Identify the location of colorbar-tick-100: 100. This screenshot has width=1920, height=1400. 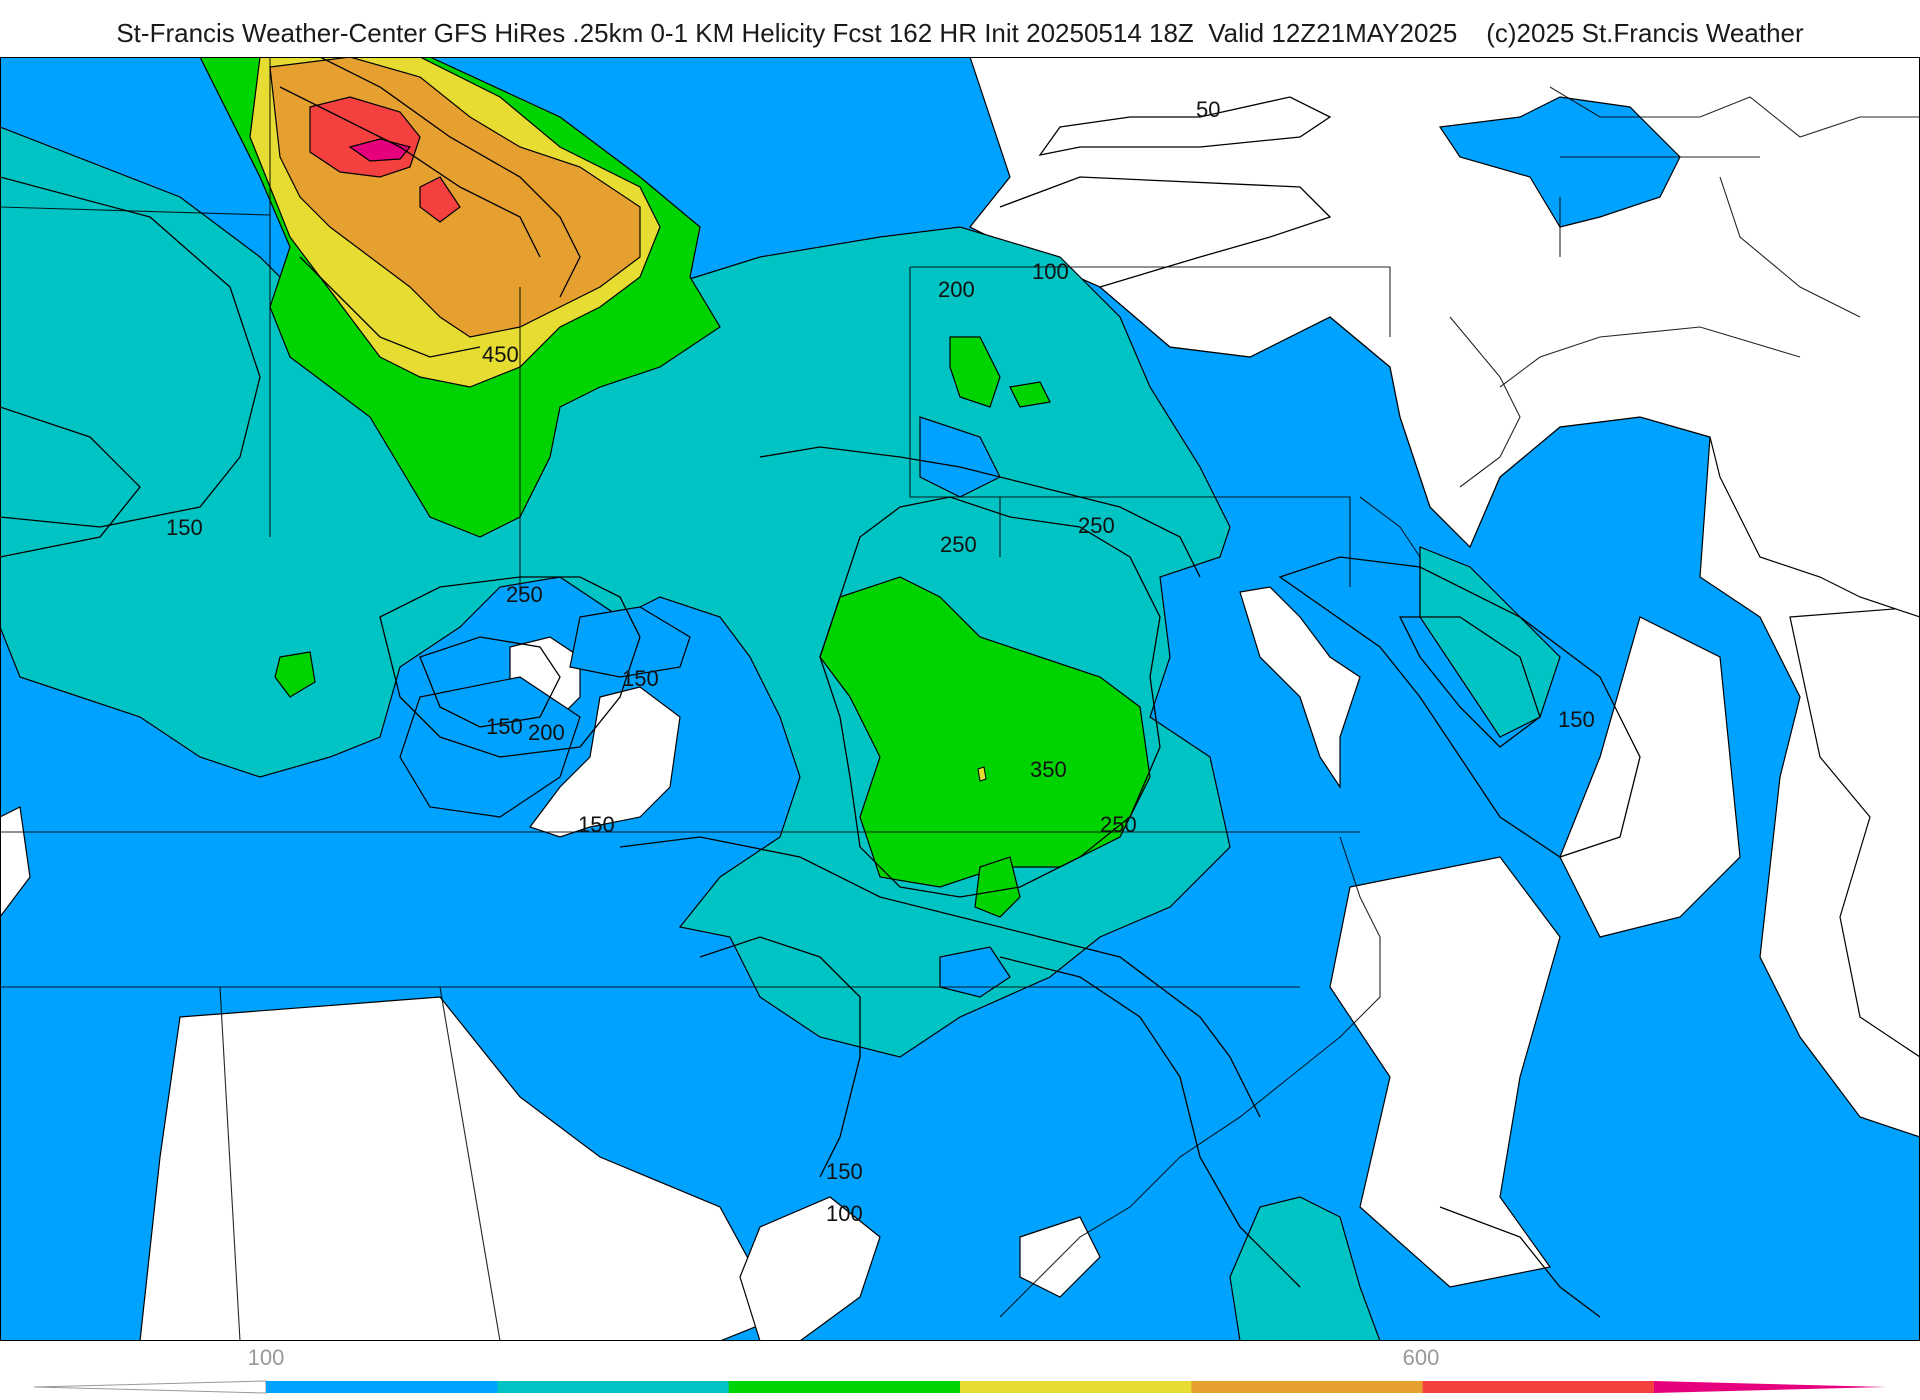
(266, 1357).